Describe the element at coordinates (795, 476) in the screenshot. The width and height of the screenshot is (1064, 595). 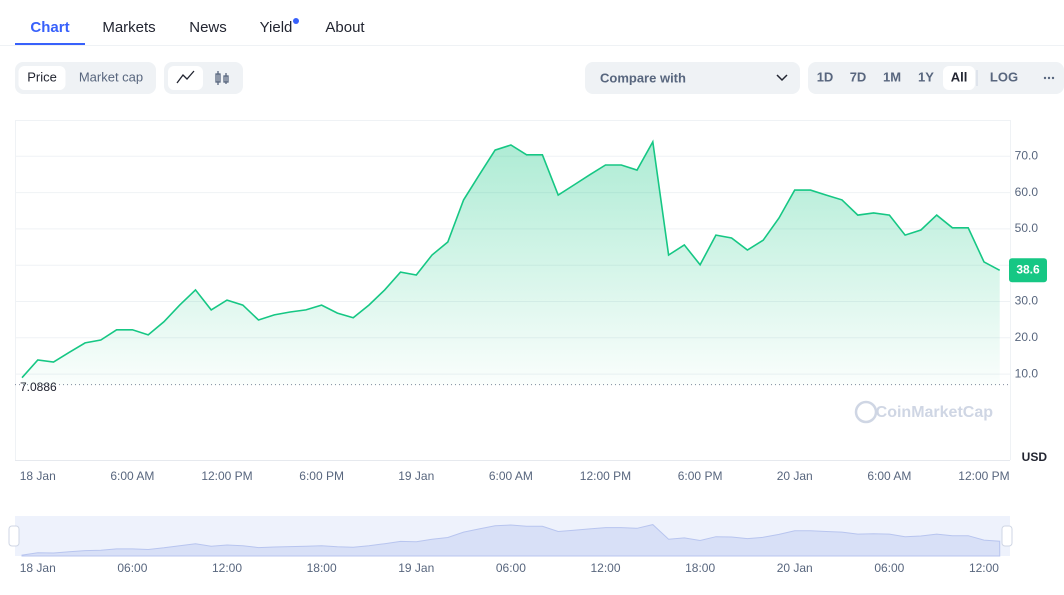
I see `x-tick-label: 20 Jan` at that location.